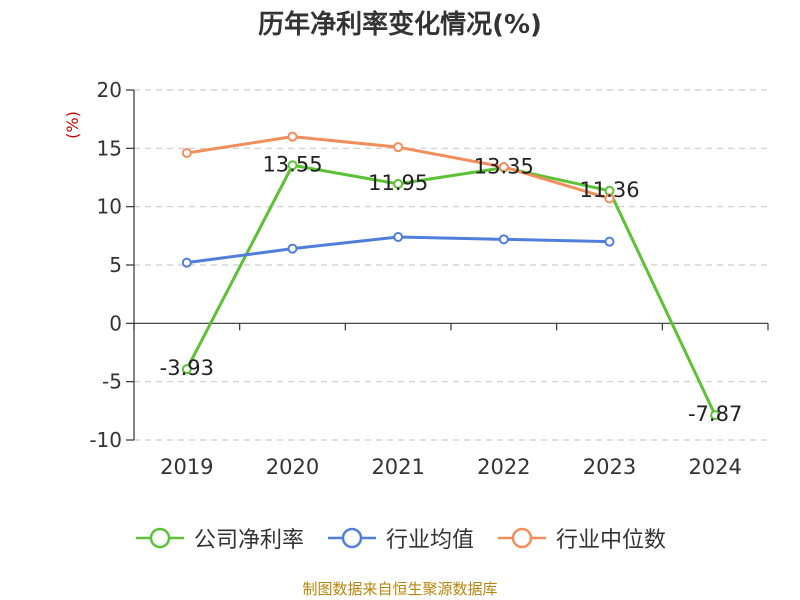 Image resolution: width=800 pixels, height=600 pixels. What do you see at coordinates (397, 467) in the screenshot?
I see `x-tick-label: 2021` at bounding box center [397, 467].